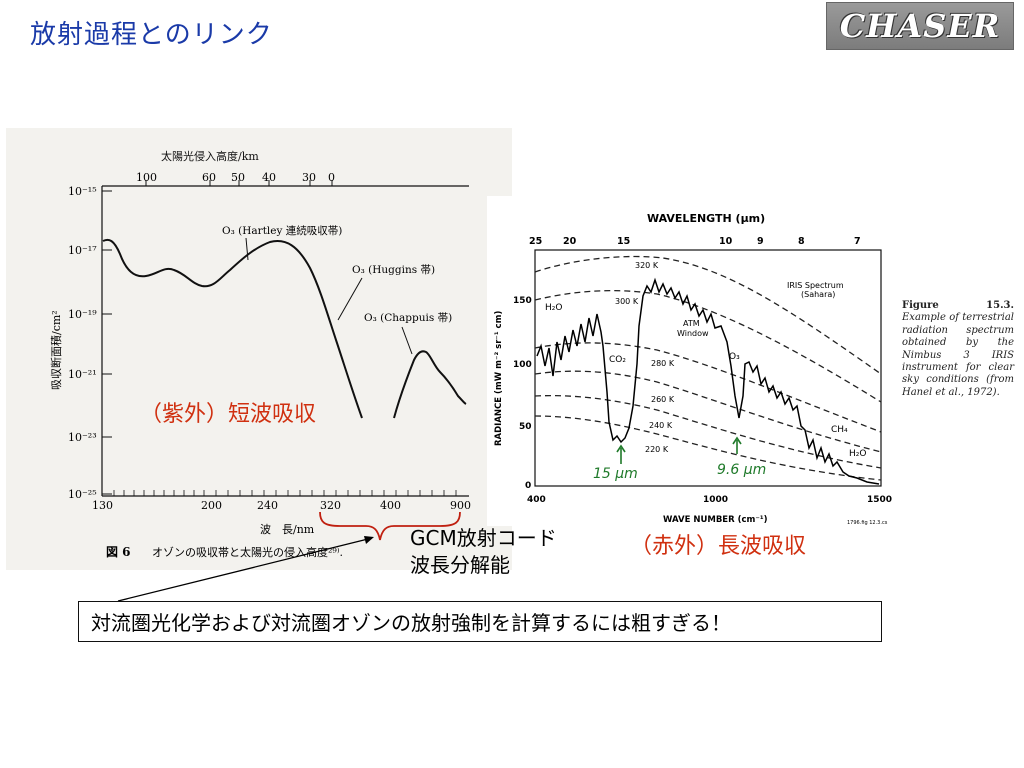 This screenshot has width=1024, height=768. I want to click on y-tick: 10⁻²¹, so click(82, 374).